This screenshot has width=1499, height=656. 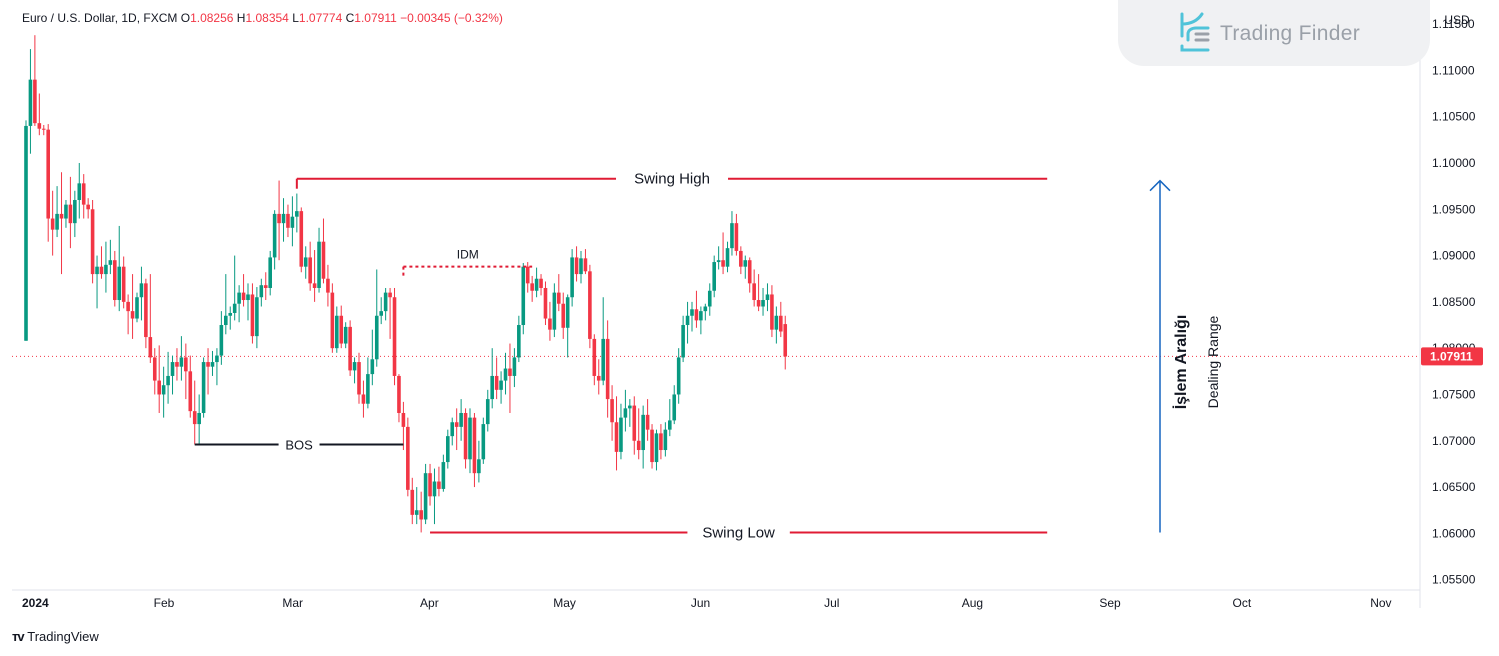 What do you see at coordinates (1457, 20) in the screenshot?
I see `currency-button: USD` at bounding box center [1457, 20].